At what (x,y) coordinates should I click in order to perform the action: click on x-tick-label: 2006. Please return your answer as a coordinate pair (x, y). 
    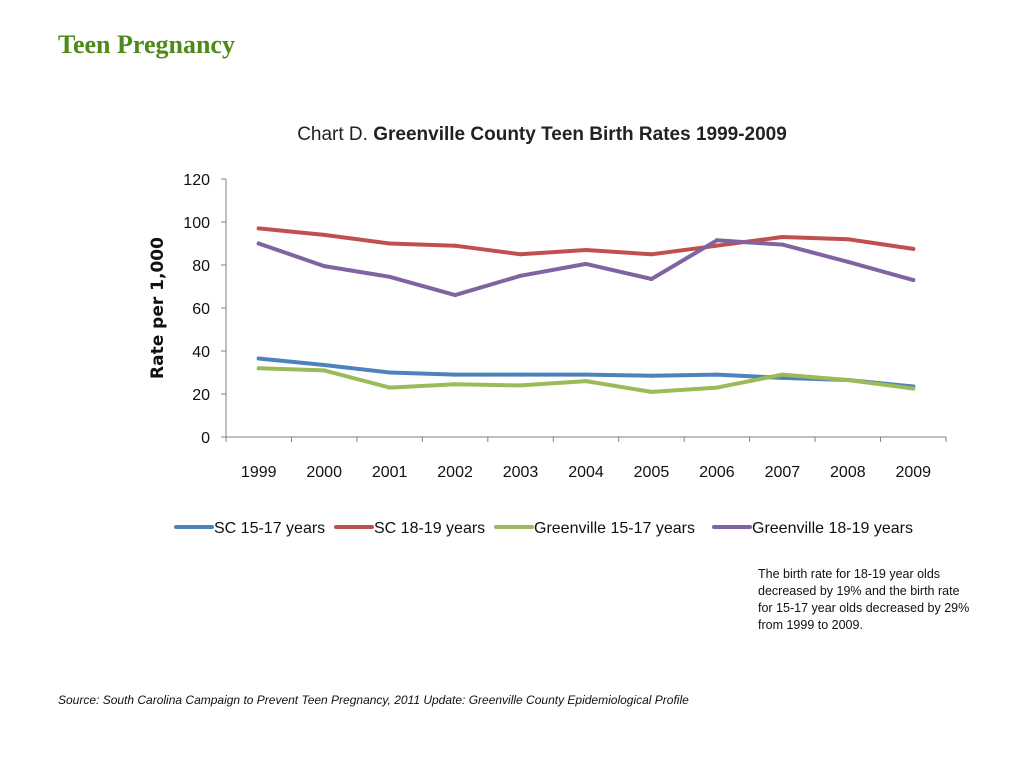
    Looking at the image, I should click on (717, 472).